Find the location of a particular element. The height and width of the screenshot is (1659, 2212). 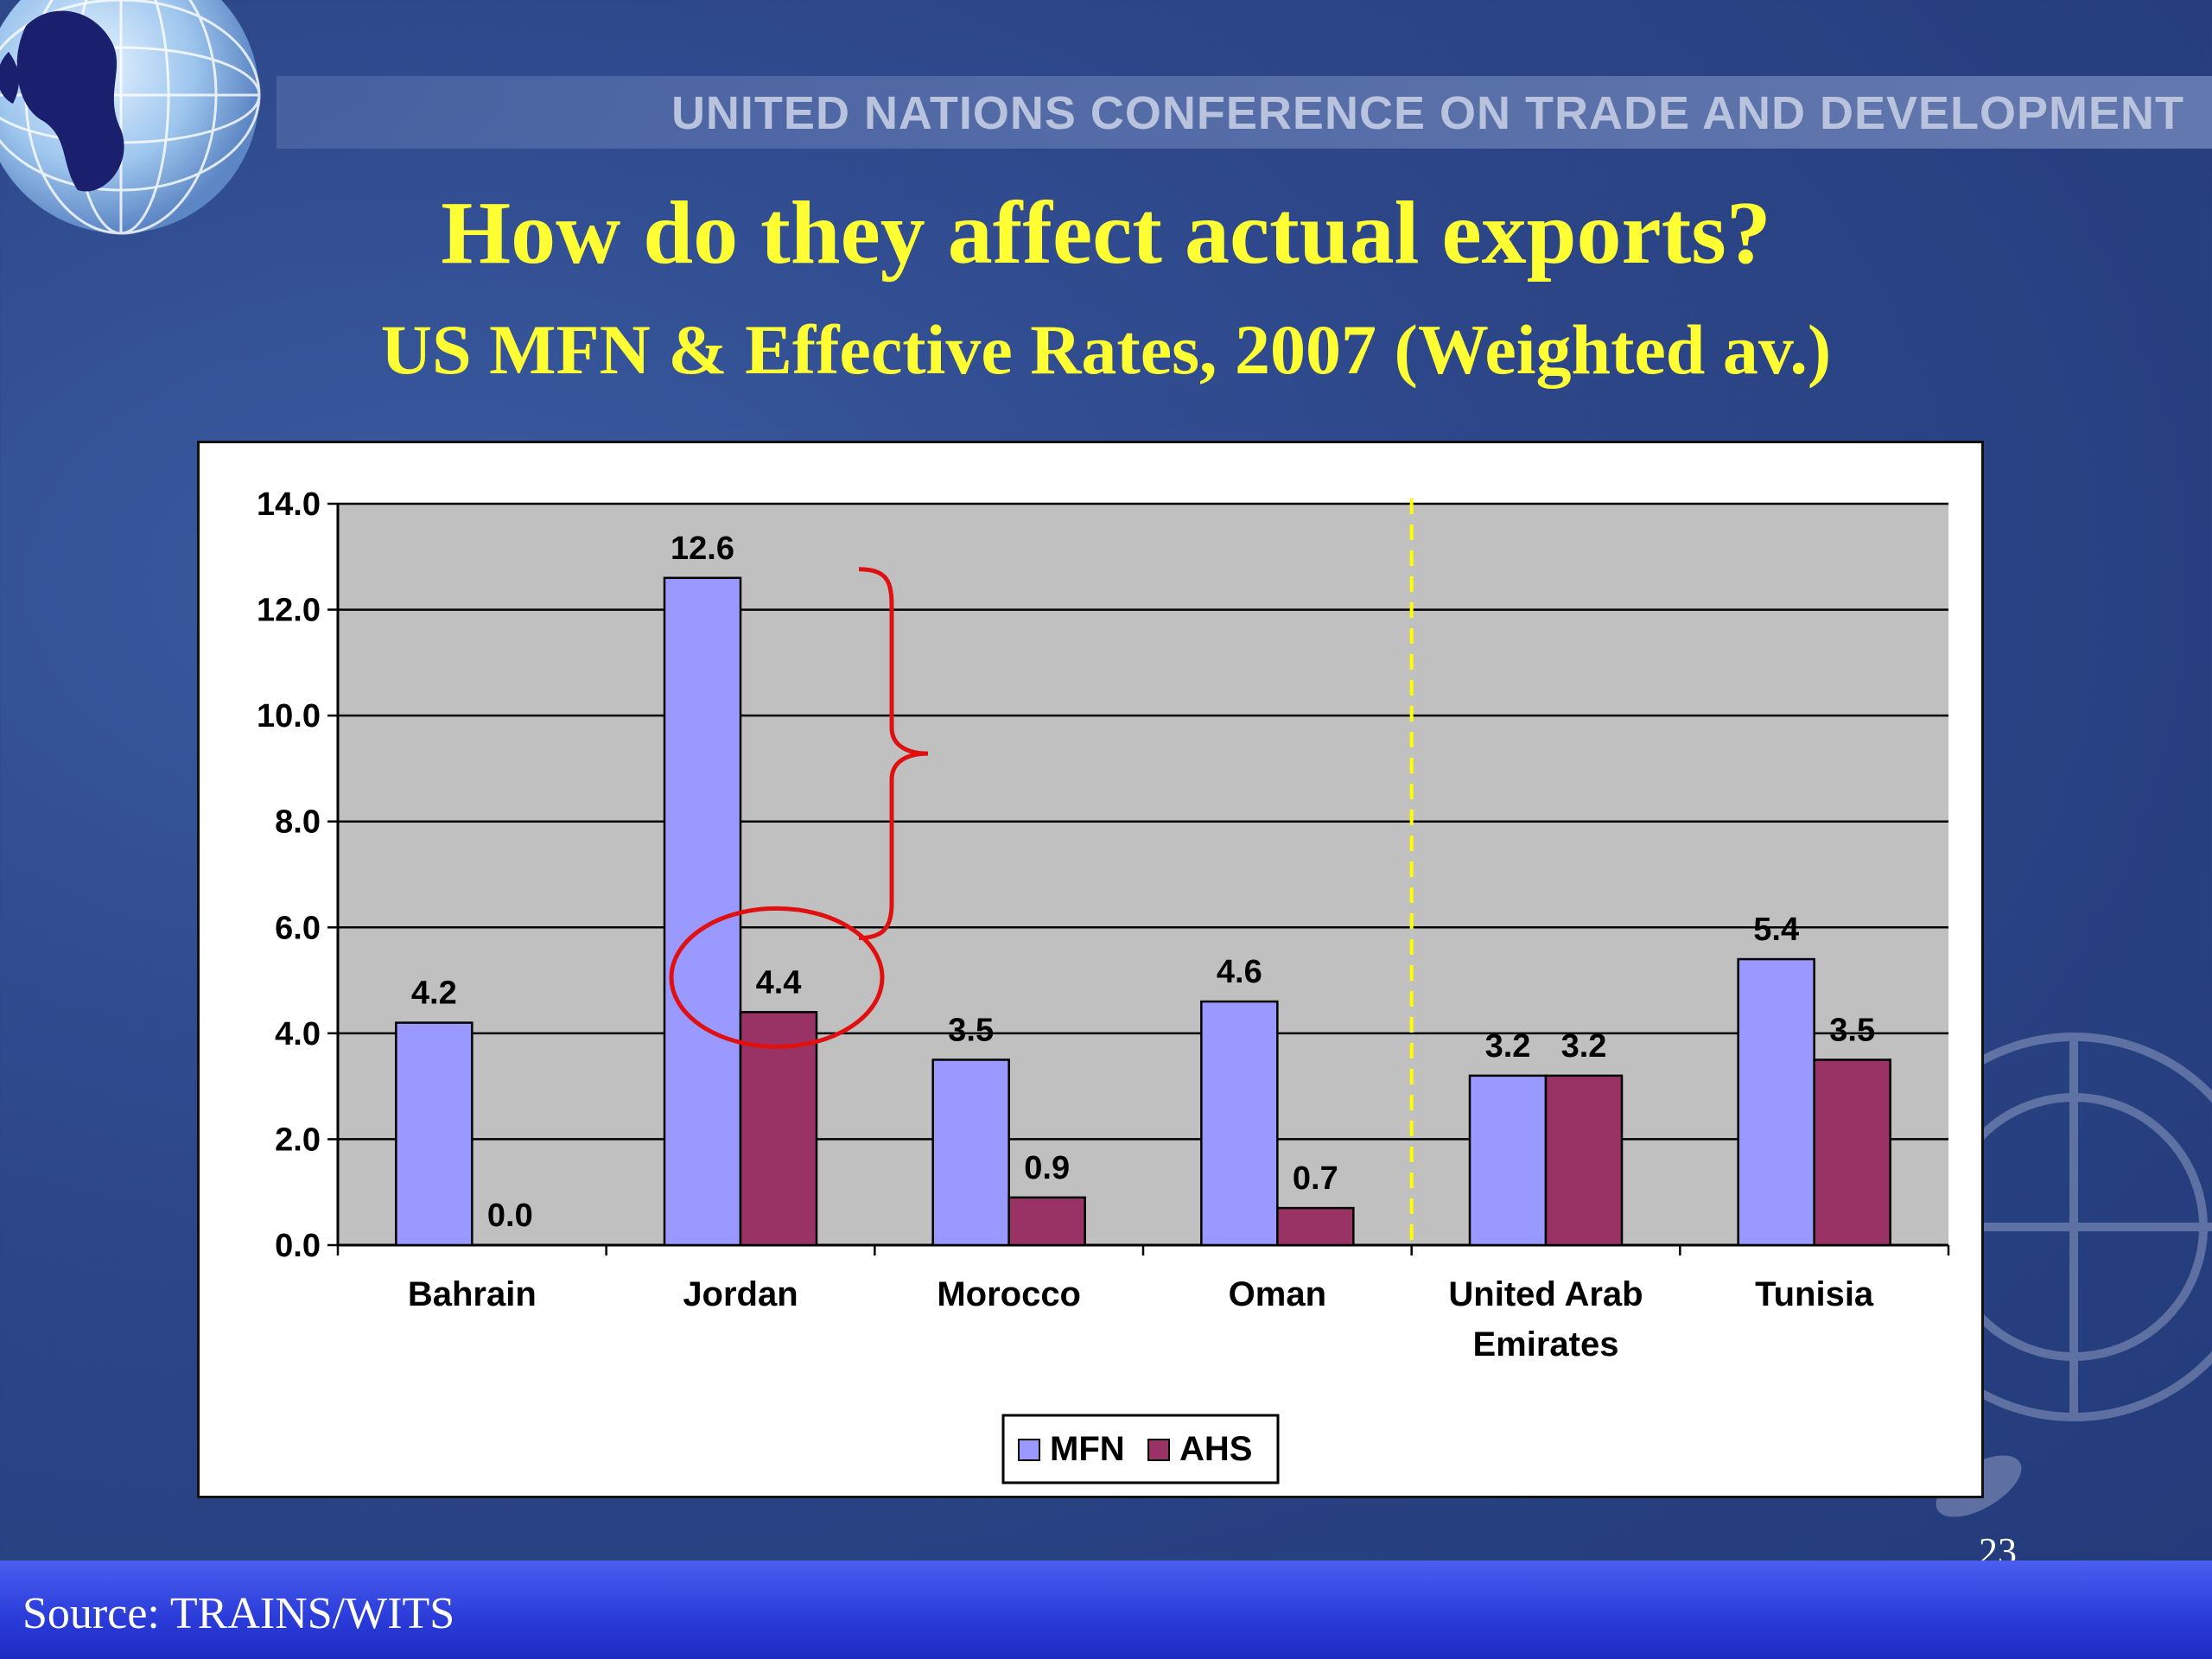

slide-title: How do they affect actual exports? is located at coordinates (1106, 233).